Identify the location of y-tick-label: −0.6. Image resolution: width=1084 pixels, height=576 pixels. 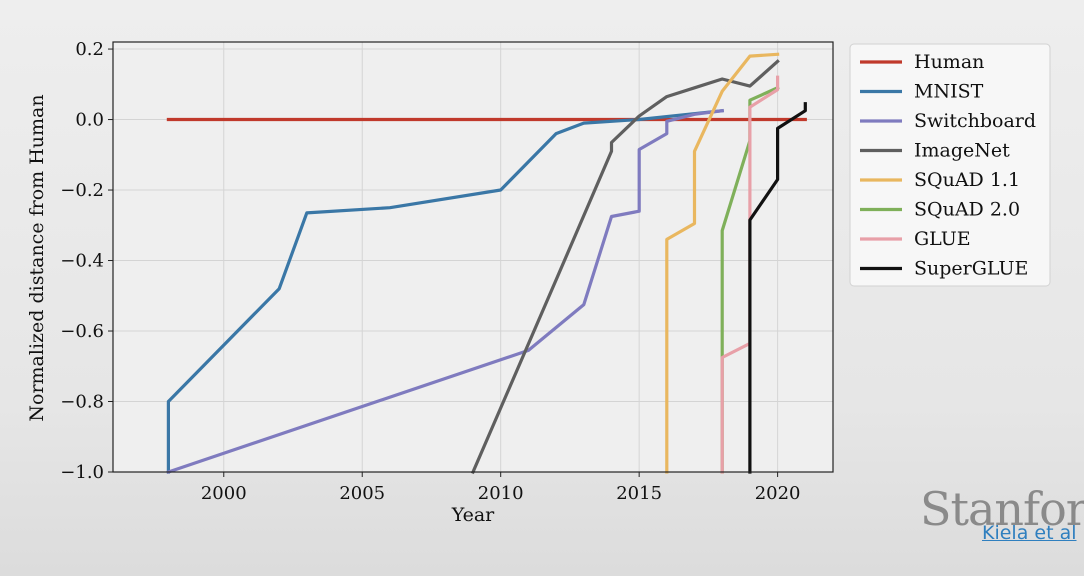
(82, 331).